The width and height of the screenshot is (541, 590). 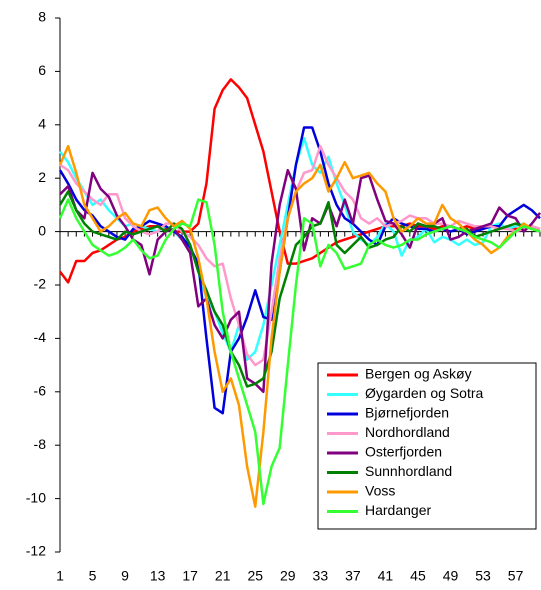 What do you see at coordinates (398, 510) in the screenshot?
I see `legend-label: Hardanger` at bounding box center [398, 510].